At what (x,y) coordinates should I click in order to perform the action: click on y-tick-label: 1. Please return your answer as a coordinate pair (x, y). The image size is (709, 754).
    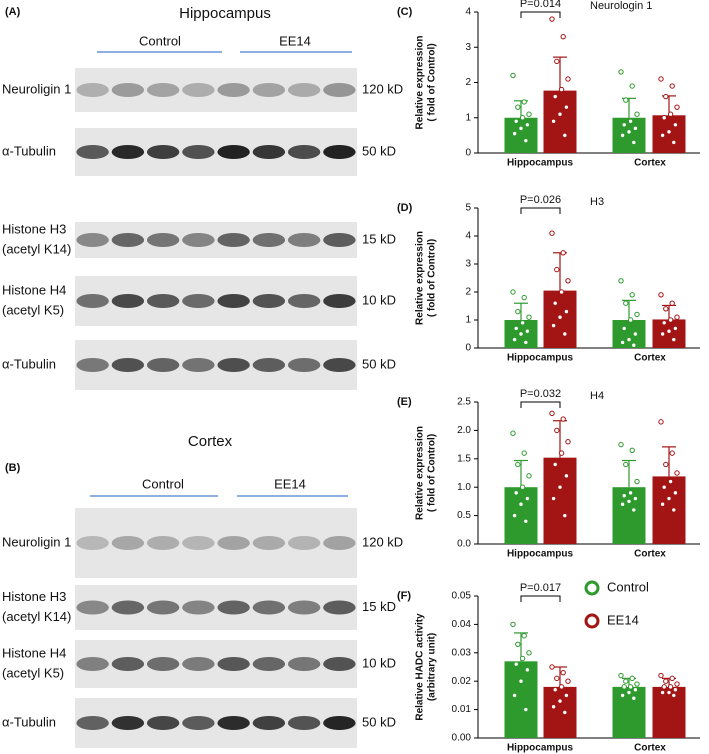
    Looking at the image, I should click on (468, 320).